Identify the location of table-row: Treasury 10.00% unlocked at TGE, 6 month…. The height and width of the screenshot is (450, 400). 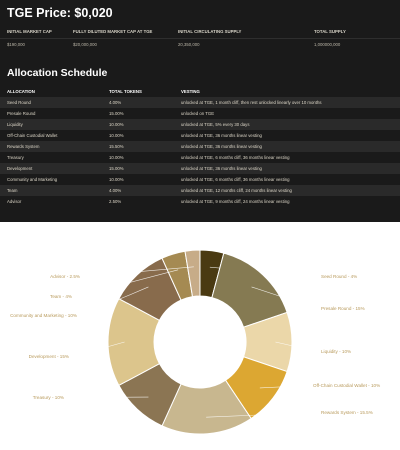
(200, 157).